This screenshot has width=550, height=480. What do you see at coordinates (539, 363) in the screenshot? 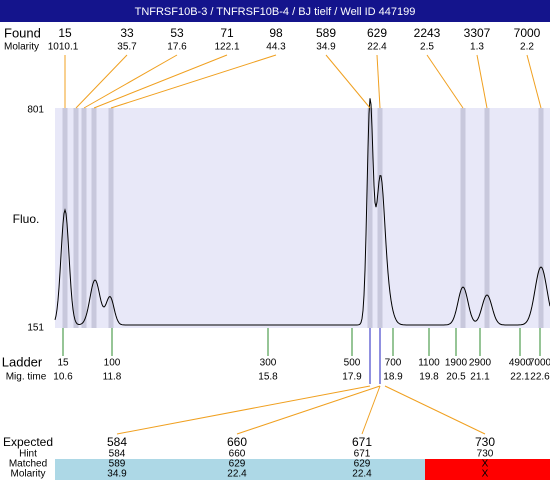
I see `ladder-size: 7000` at bounding box center [539, 363].